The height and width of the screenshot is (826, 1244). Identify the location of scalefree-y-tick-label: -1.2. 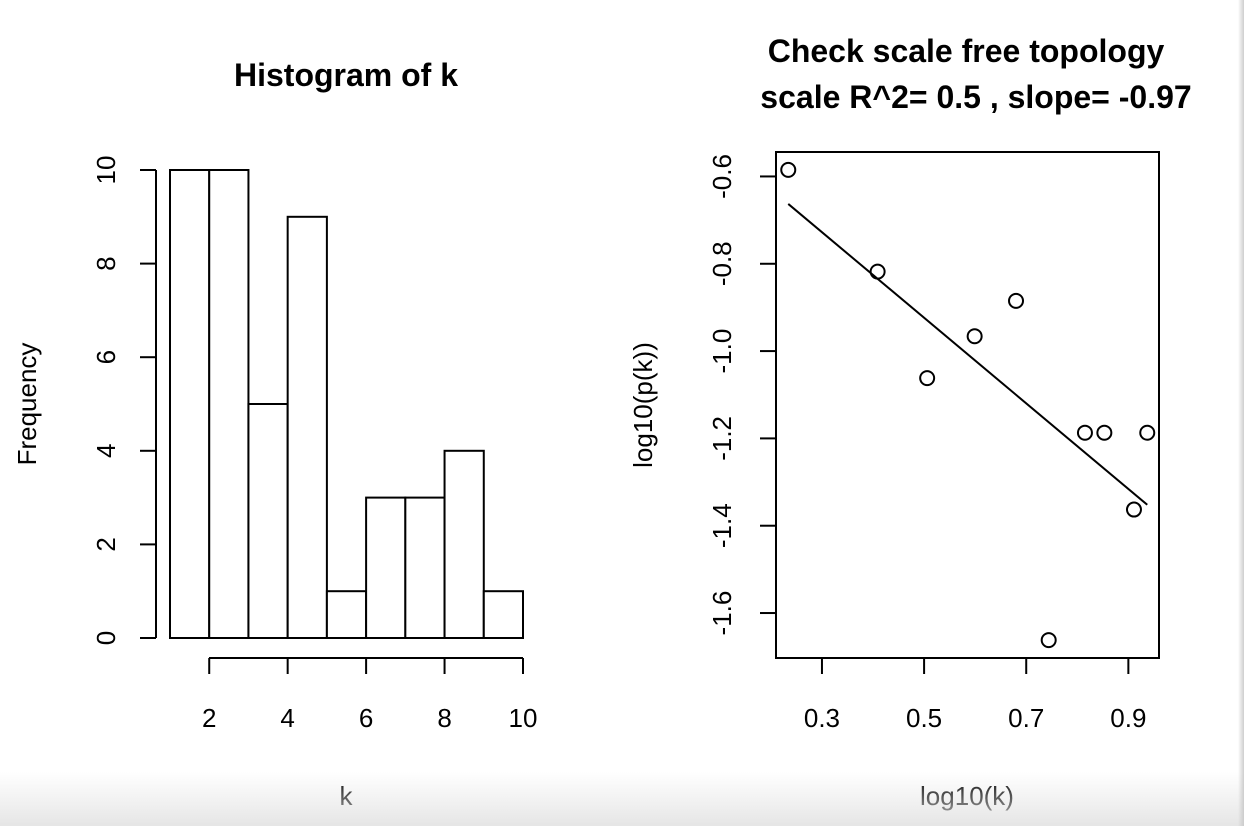
(722, 438).